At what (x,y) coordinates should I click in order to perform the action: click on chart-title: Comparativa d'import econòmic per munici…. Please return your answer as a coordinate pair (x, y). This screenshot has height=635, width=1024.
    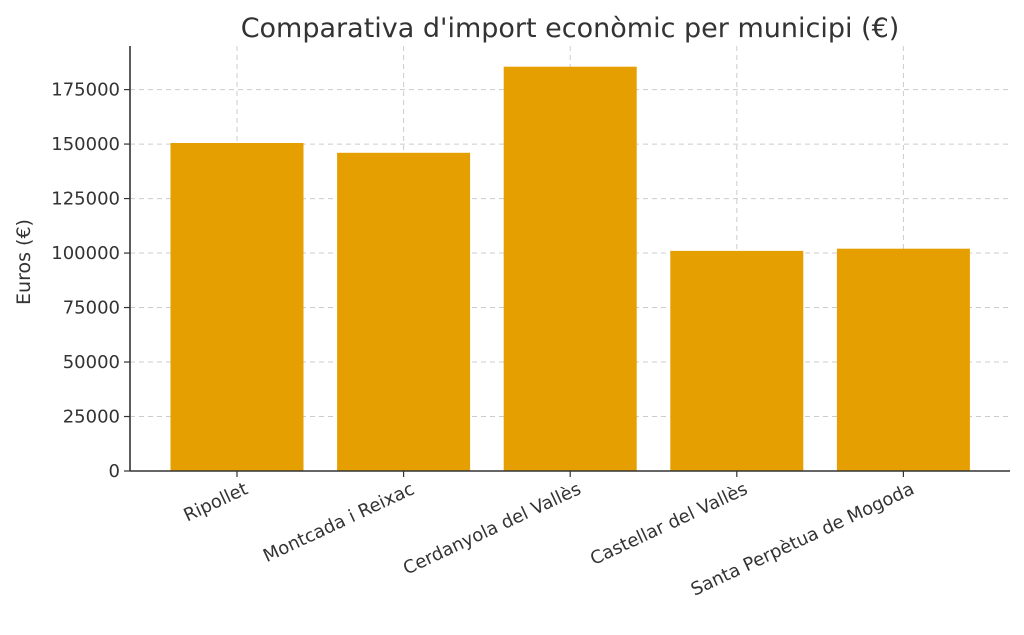
    Looking at the image, I should click on (570, 28).